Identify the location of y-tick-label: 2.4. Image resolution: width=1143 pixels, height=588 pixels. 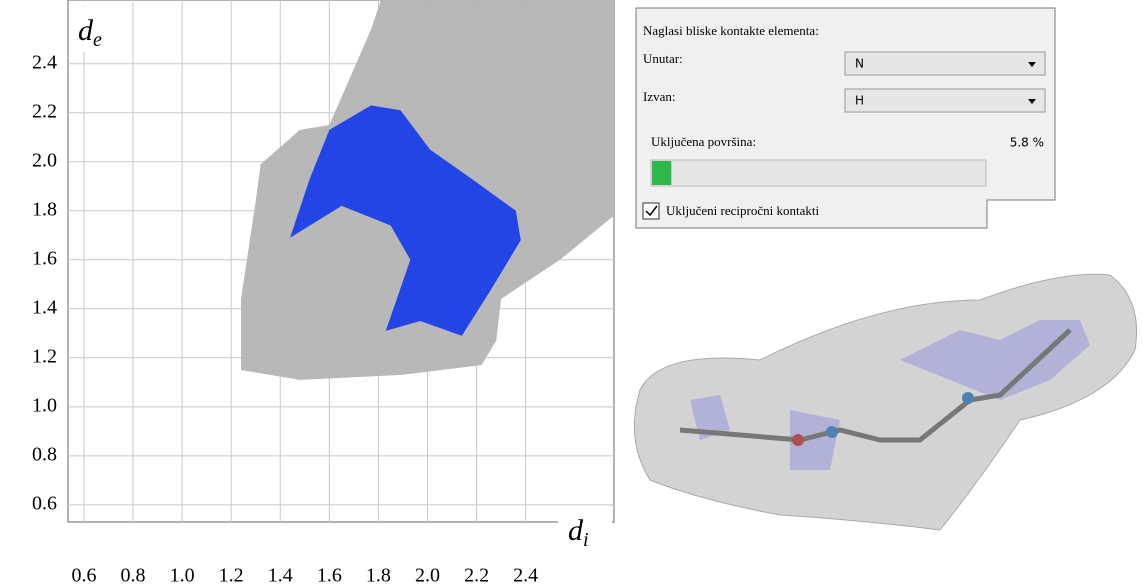
(44, 62).